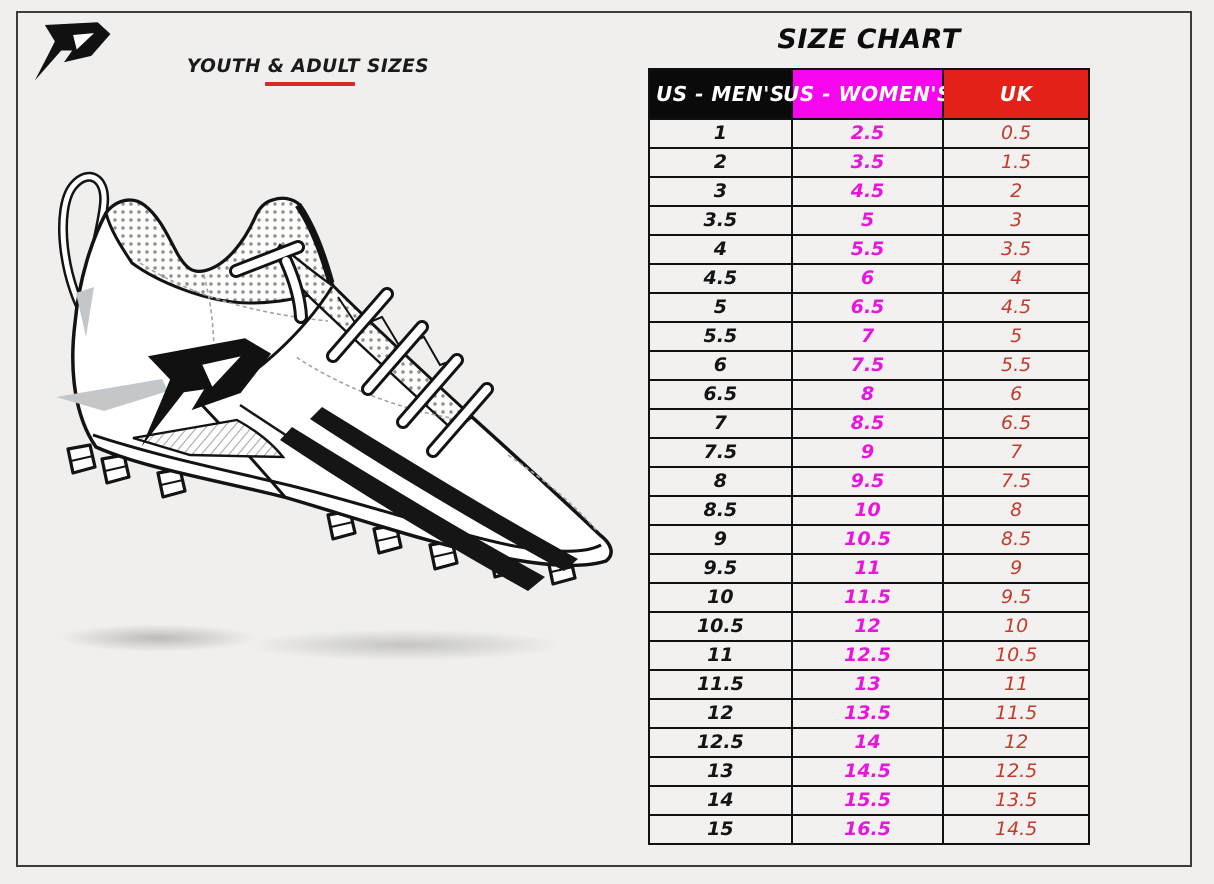 The image size is (1214, 884). I want to click on us-mens-size: 4, so click(721, 249).